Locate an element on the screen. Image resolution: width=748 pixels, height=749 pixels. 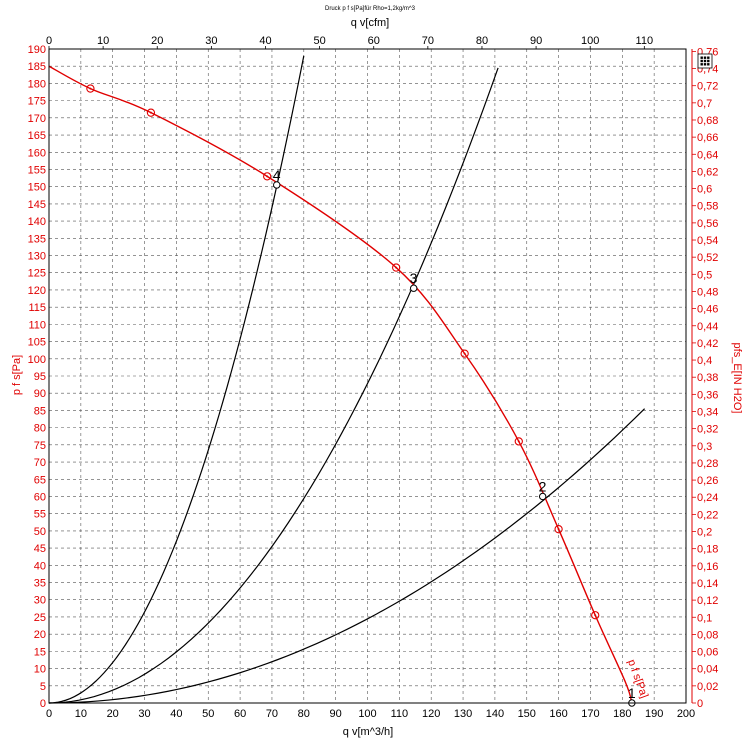
y-tick-label: 0 is located at coordinates (43, 704).